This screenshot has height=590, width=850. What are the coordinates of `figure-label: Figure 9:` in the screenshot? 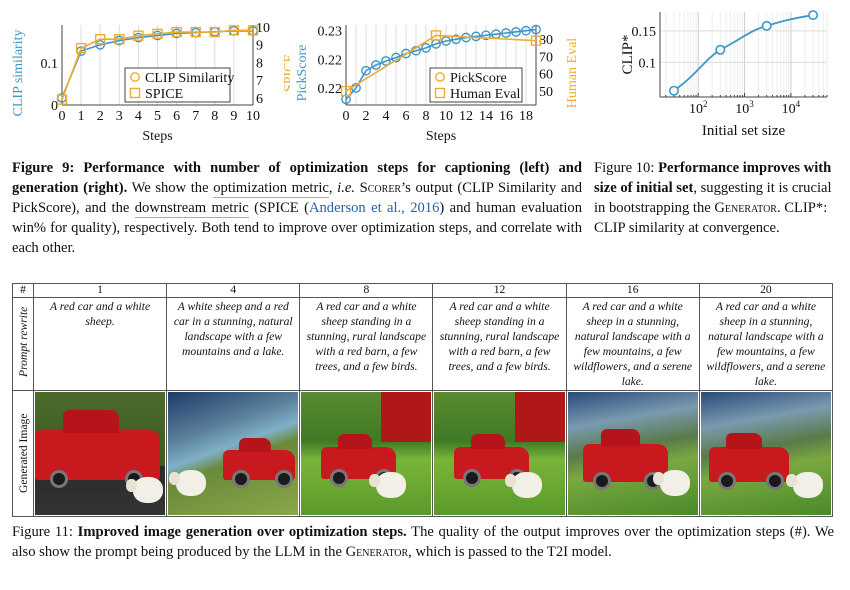 It's located at (48, 168).